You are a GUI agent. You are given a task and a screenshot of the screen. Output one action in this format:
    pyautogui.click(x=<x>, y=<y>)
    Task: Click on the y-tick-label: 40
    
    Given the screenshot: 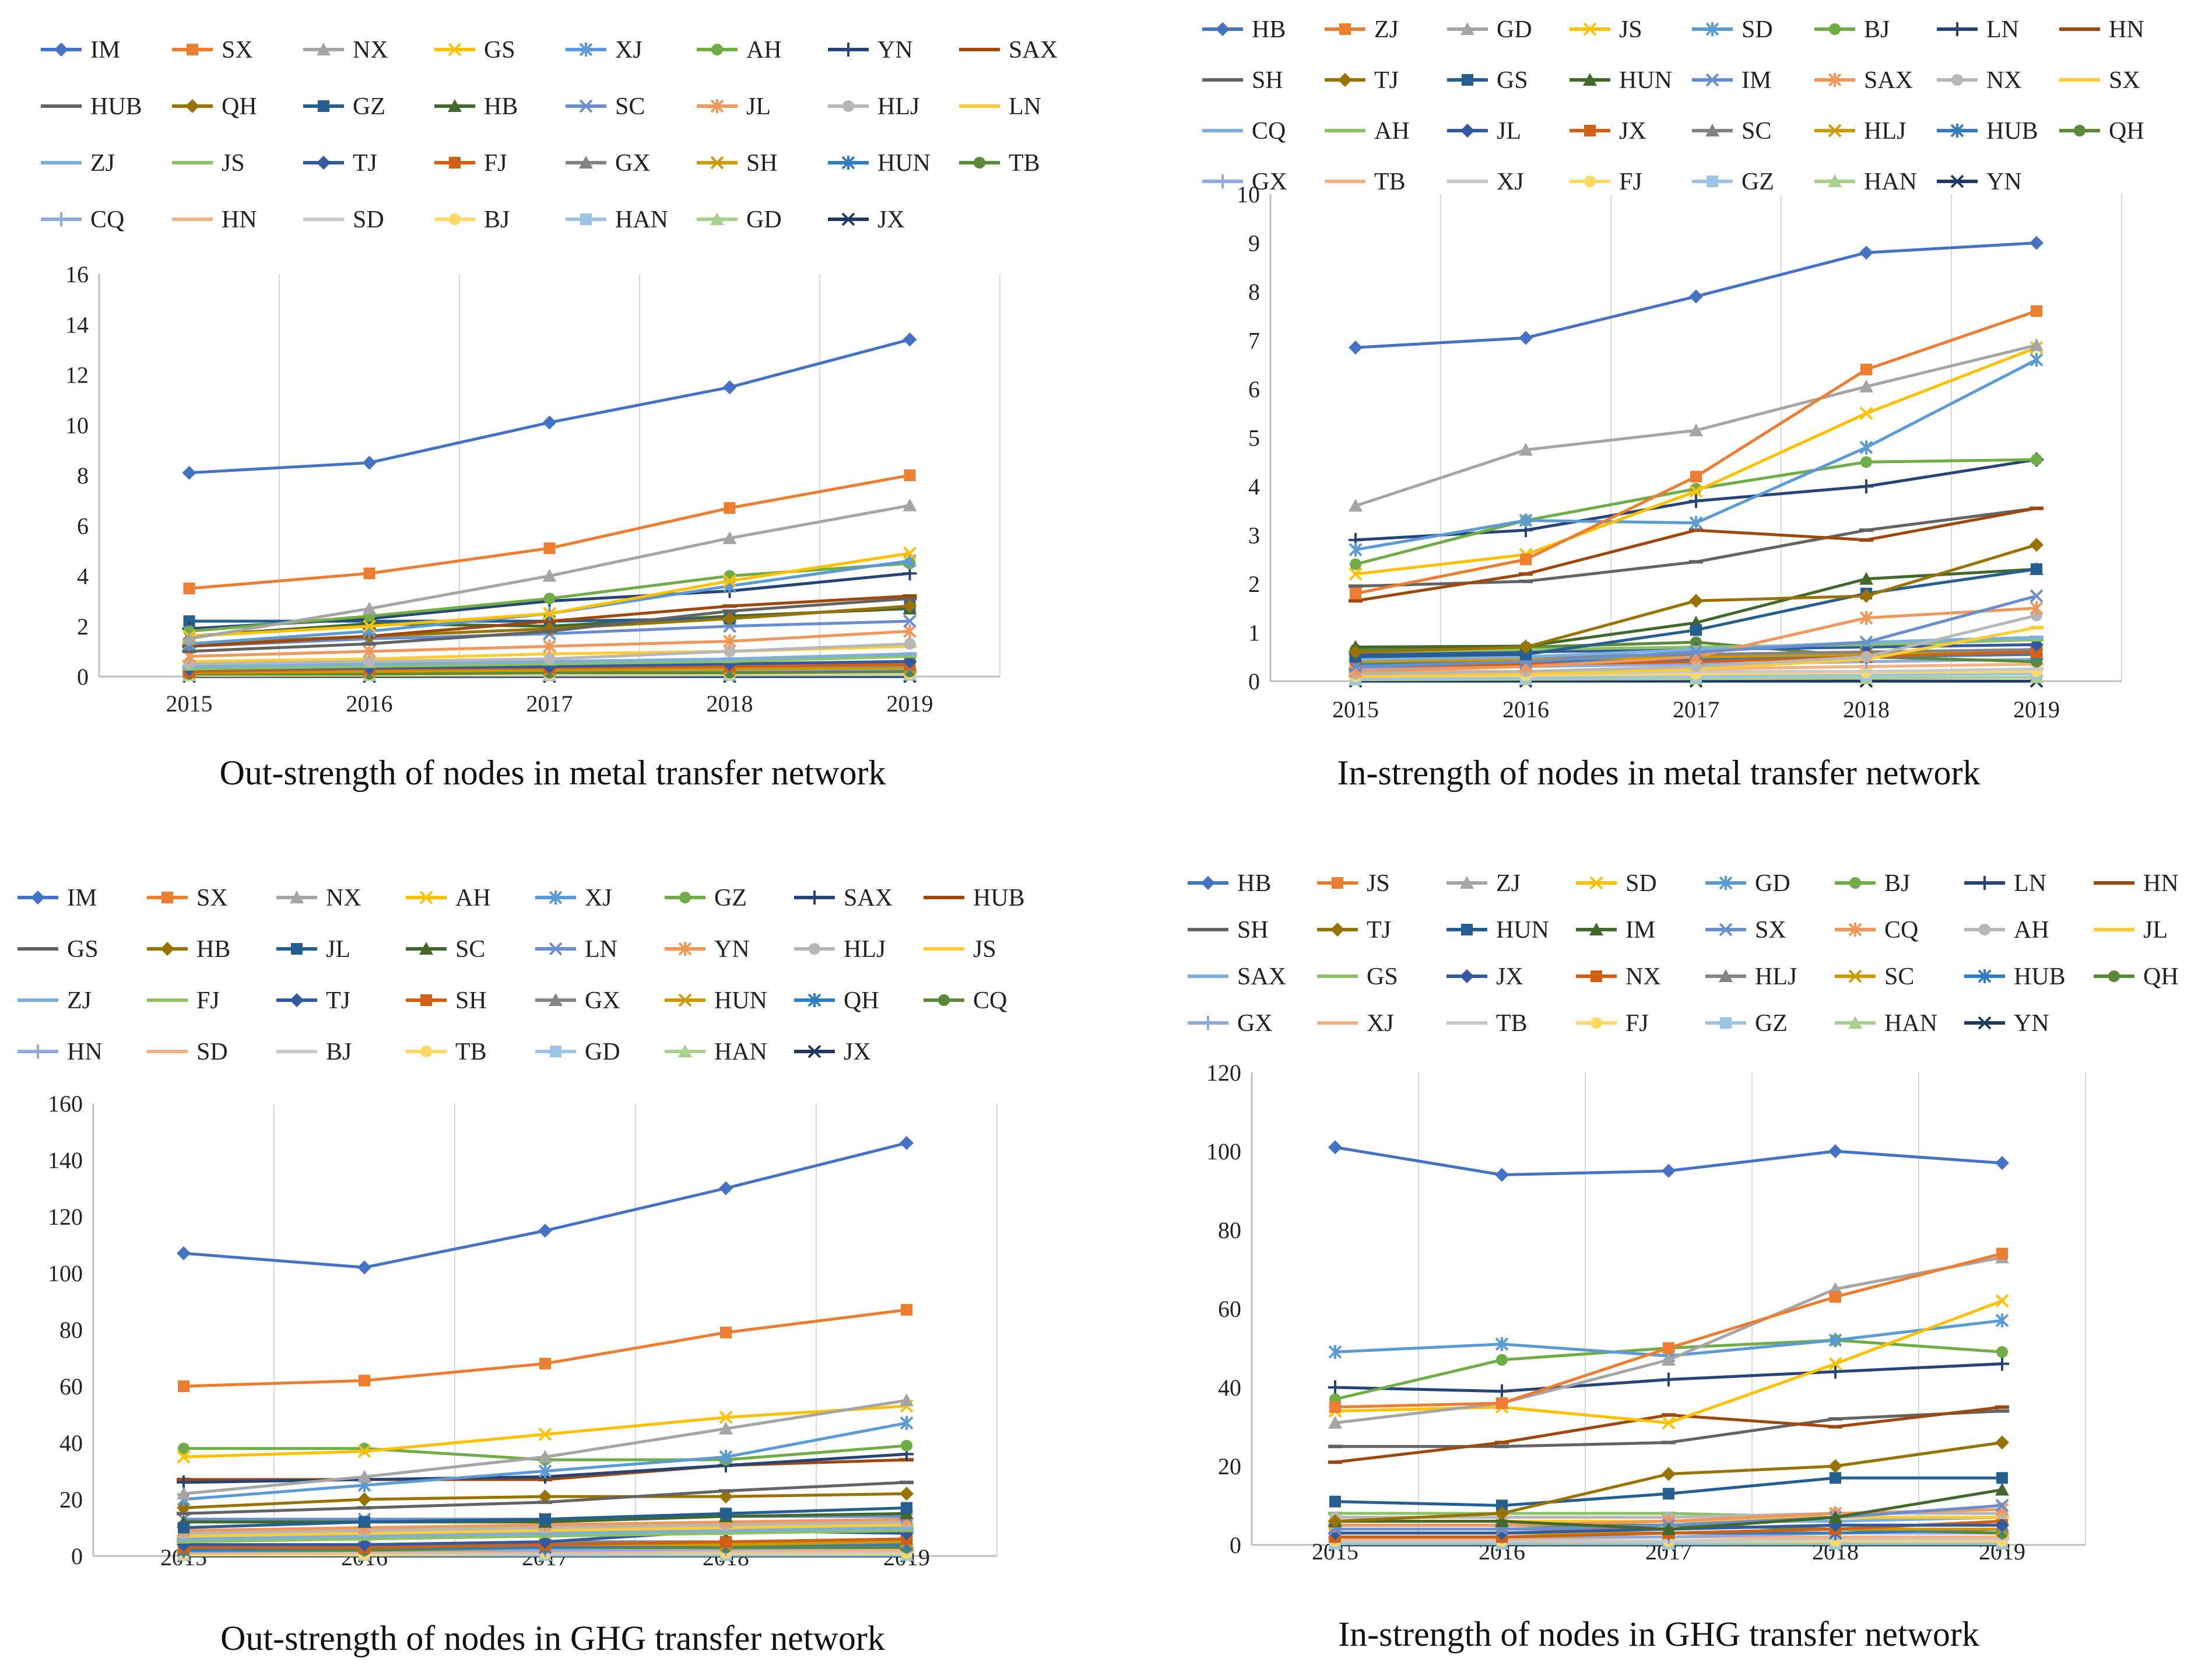 What is the action you would take?
    pyautogui.click(x=71, y=1443)
    